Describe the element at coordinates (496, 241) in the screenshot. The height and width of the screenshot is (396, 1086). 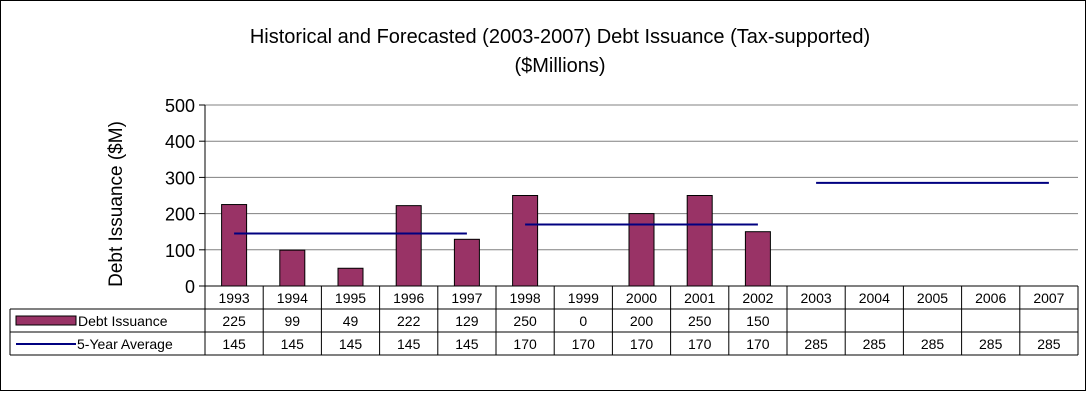
I see `bar-series` at that location.